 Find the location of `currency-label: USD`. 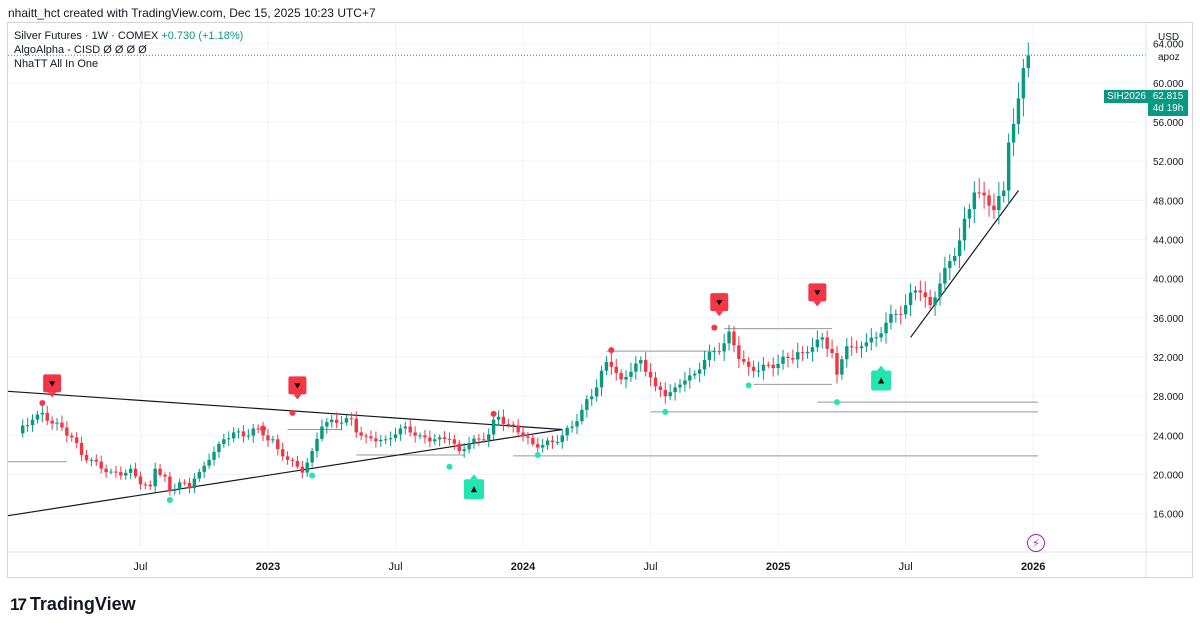

currency-label: USD is located at coordinates (1169, 37).